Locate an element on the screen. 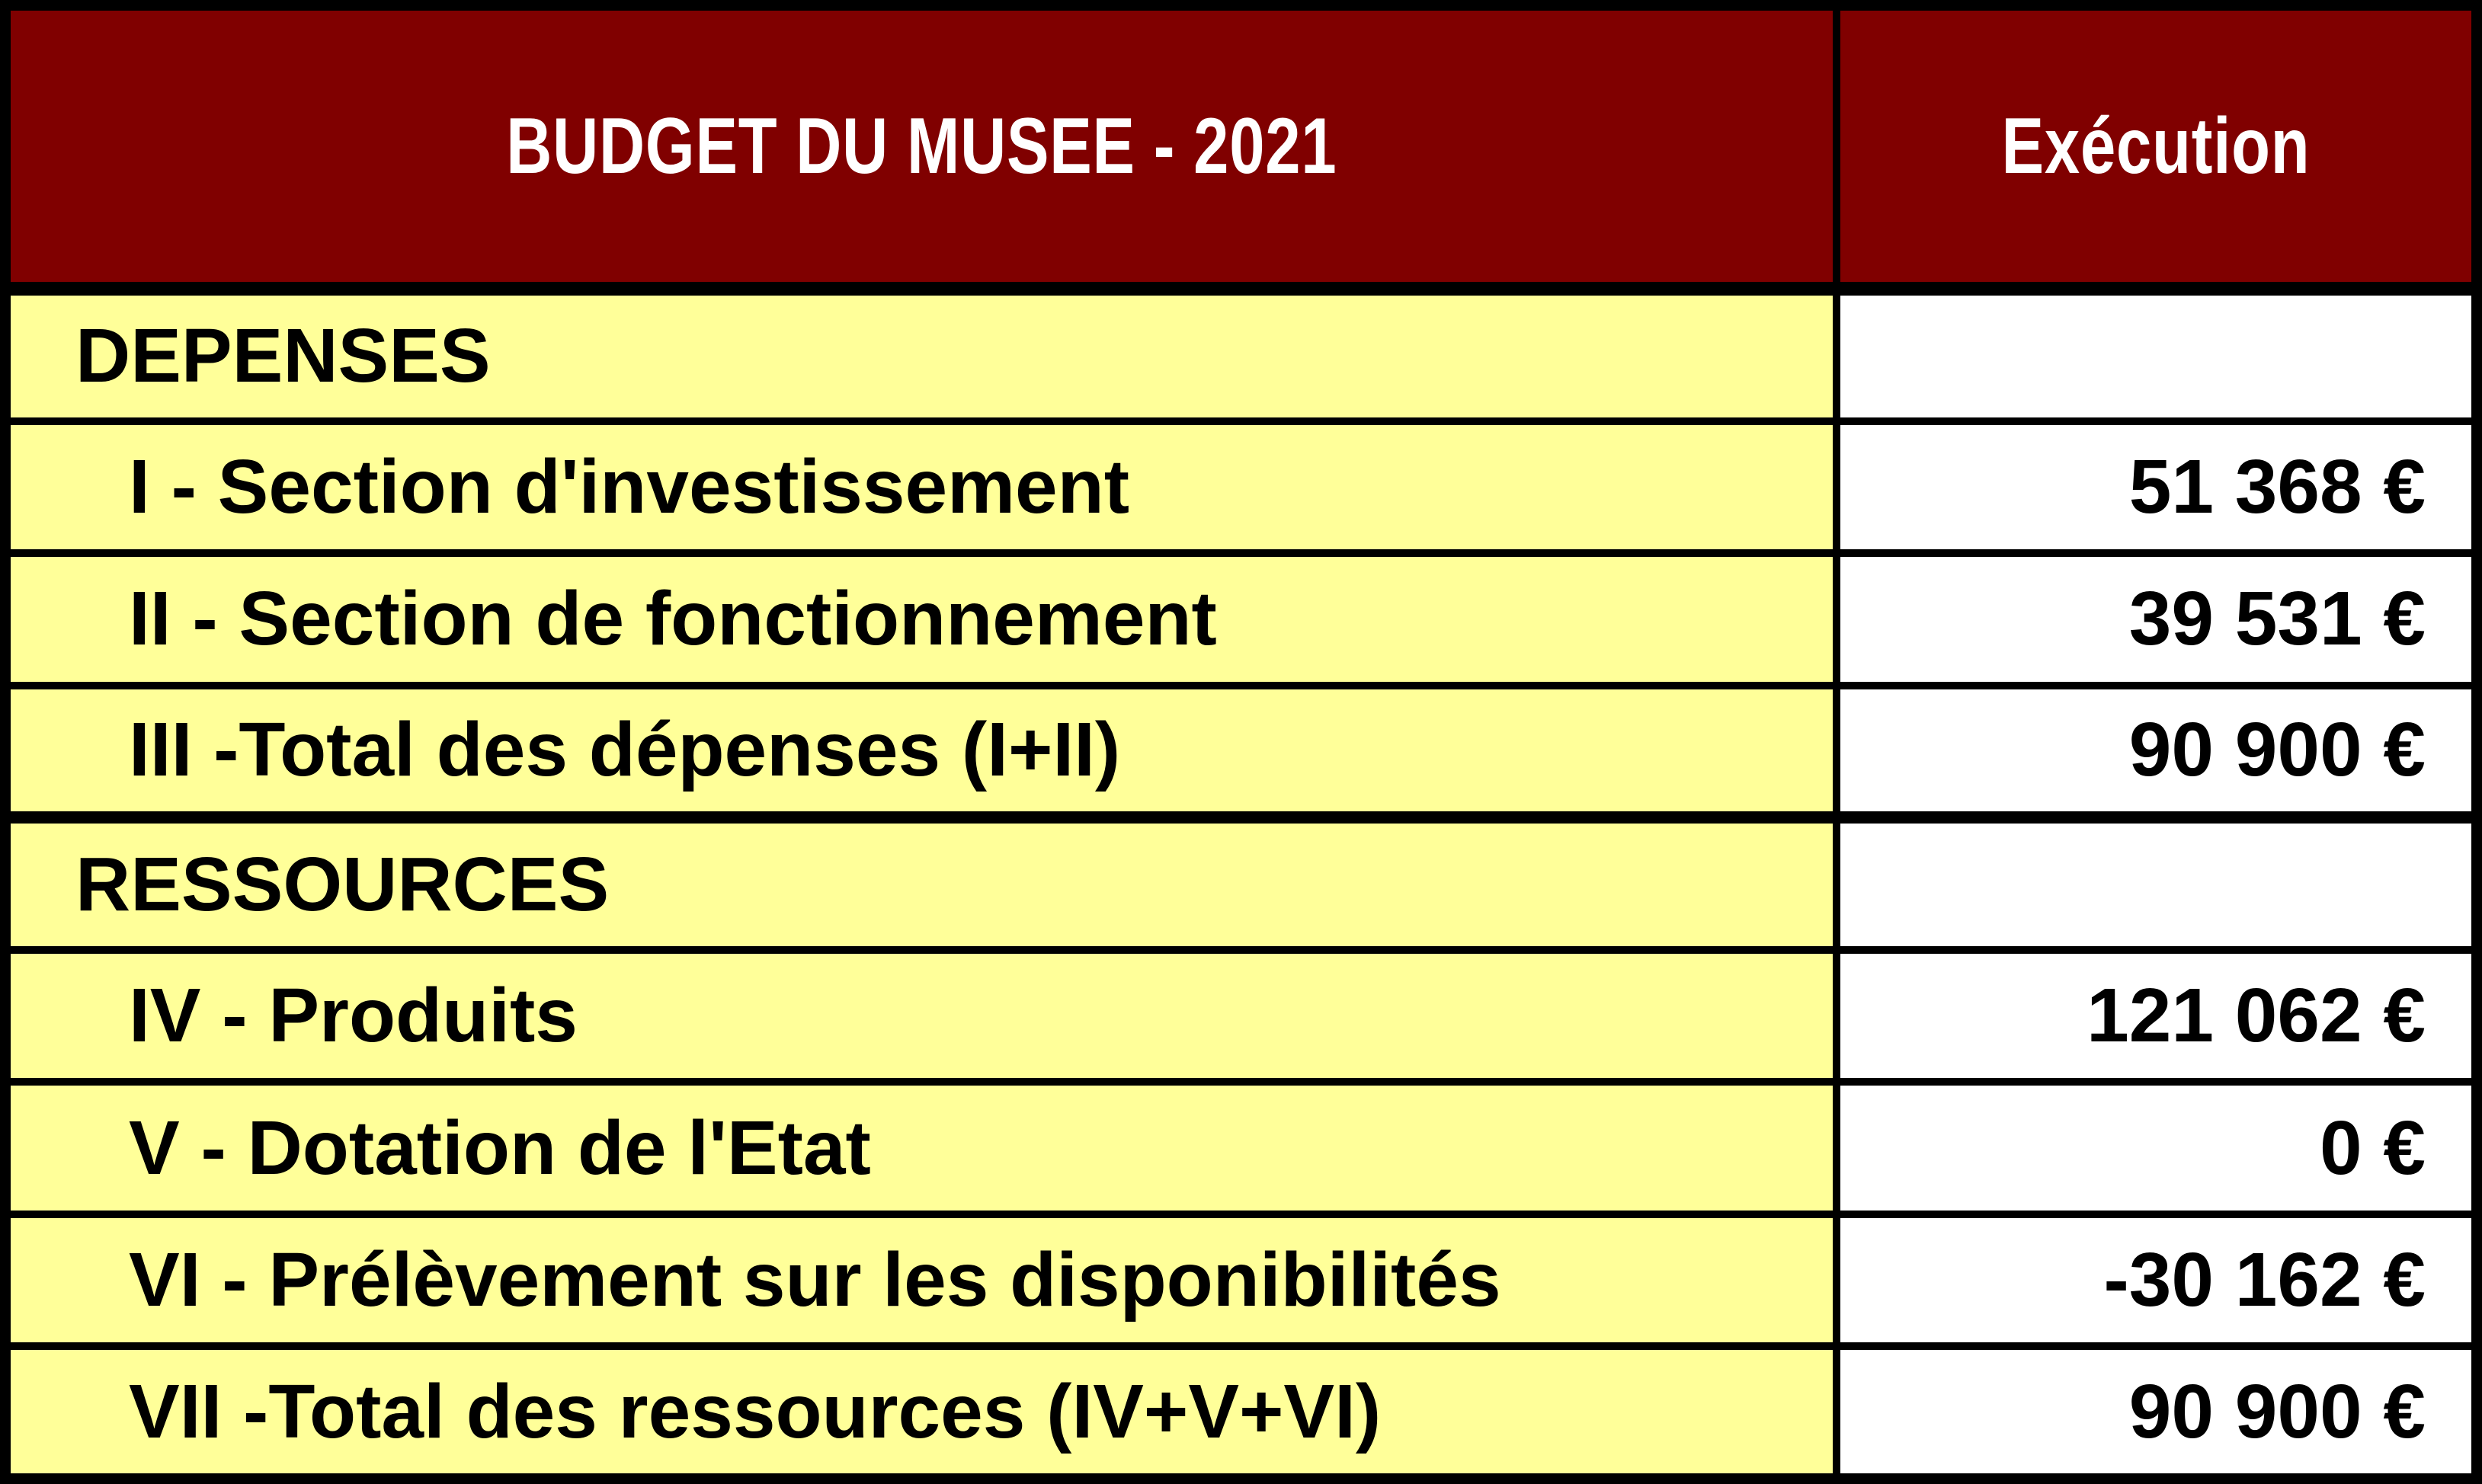  row-label: DEPENSES is located at coordinates (921, 353).